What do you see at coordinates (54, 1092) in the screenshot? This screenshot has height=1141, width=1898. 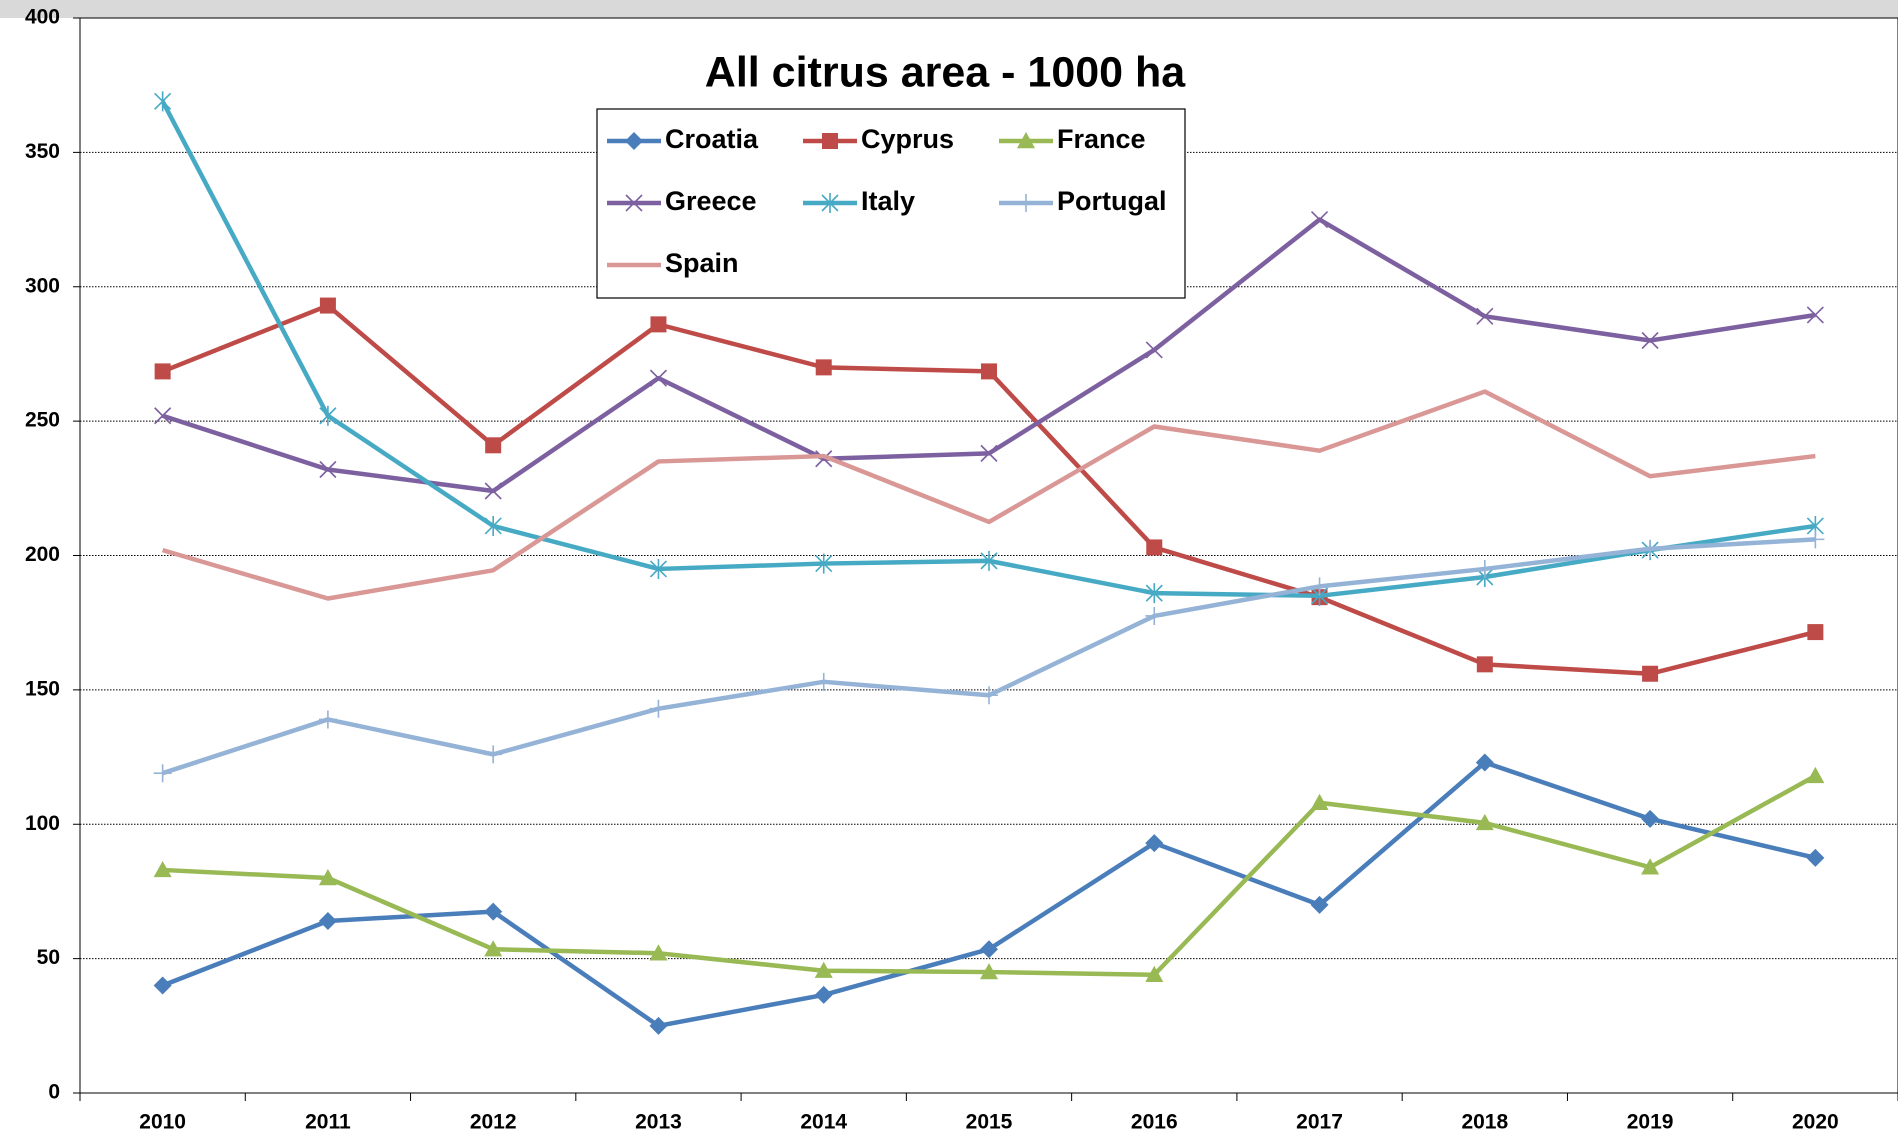 I see `y-tick-label: 0` at bounding box center [54, 1092].